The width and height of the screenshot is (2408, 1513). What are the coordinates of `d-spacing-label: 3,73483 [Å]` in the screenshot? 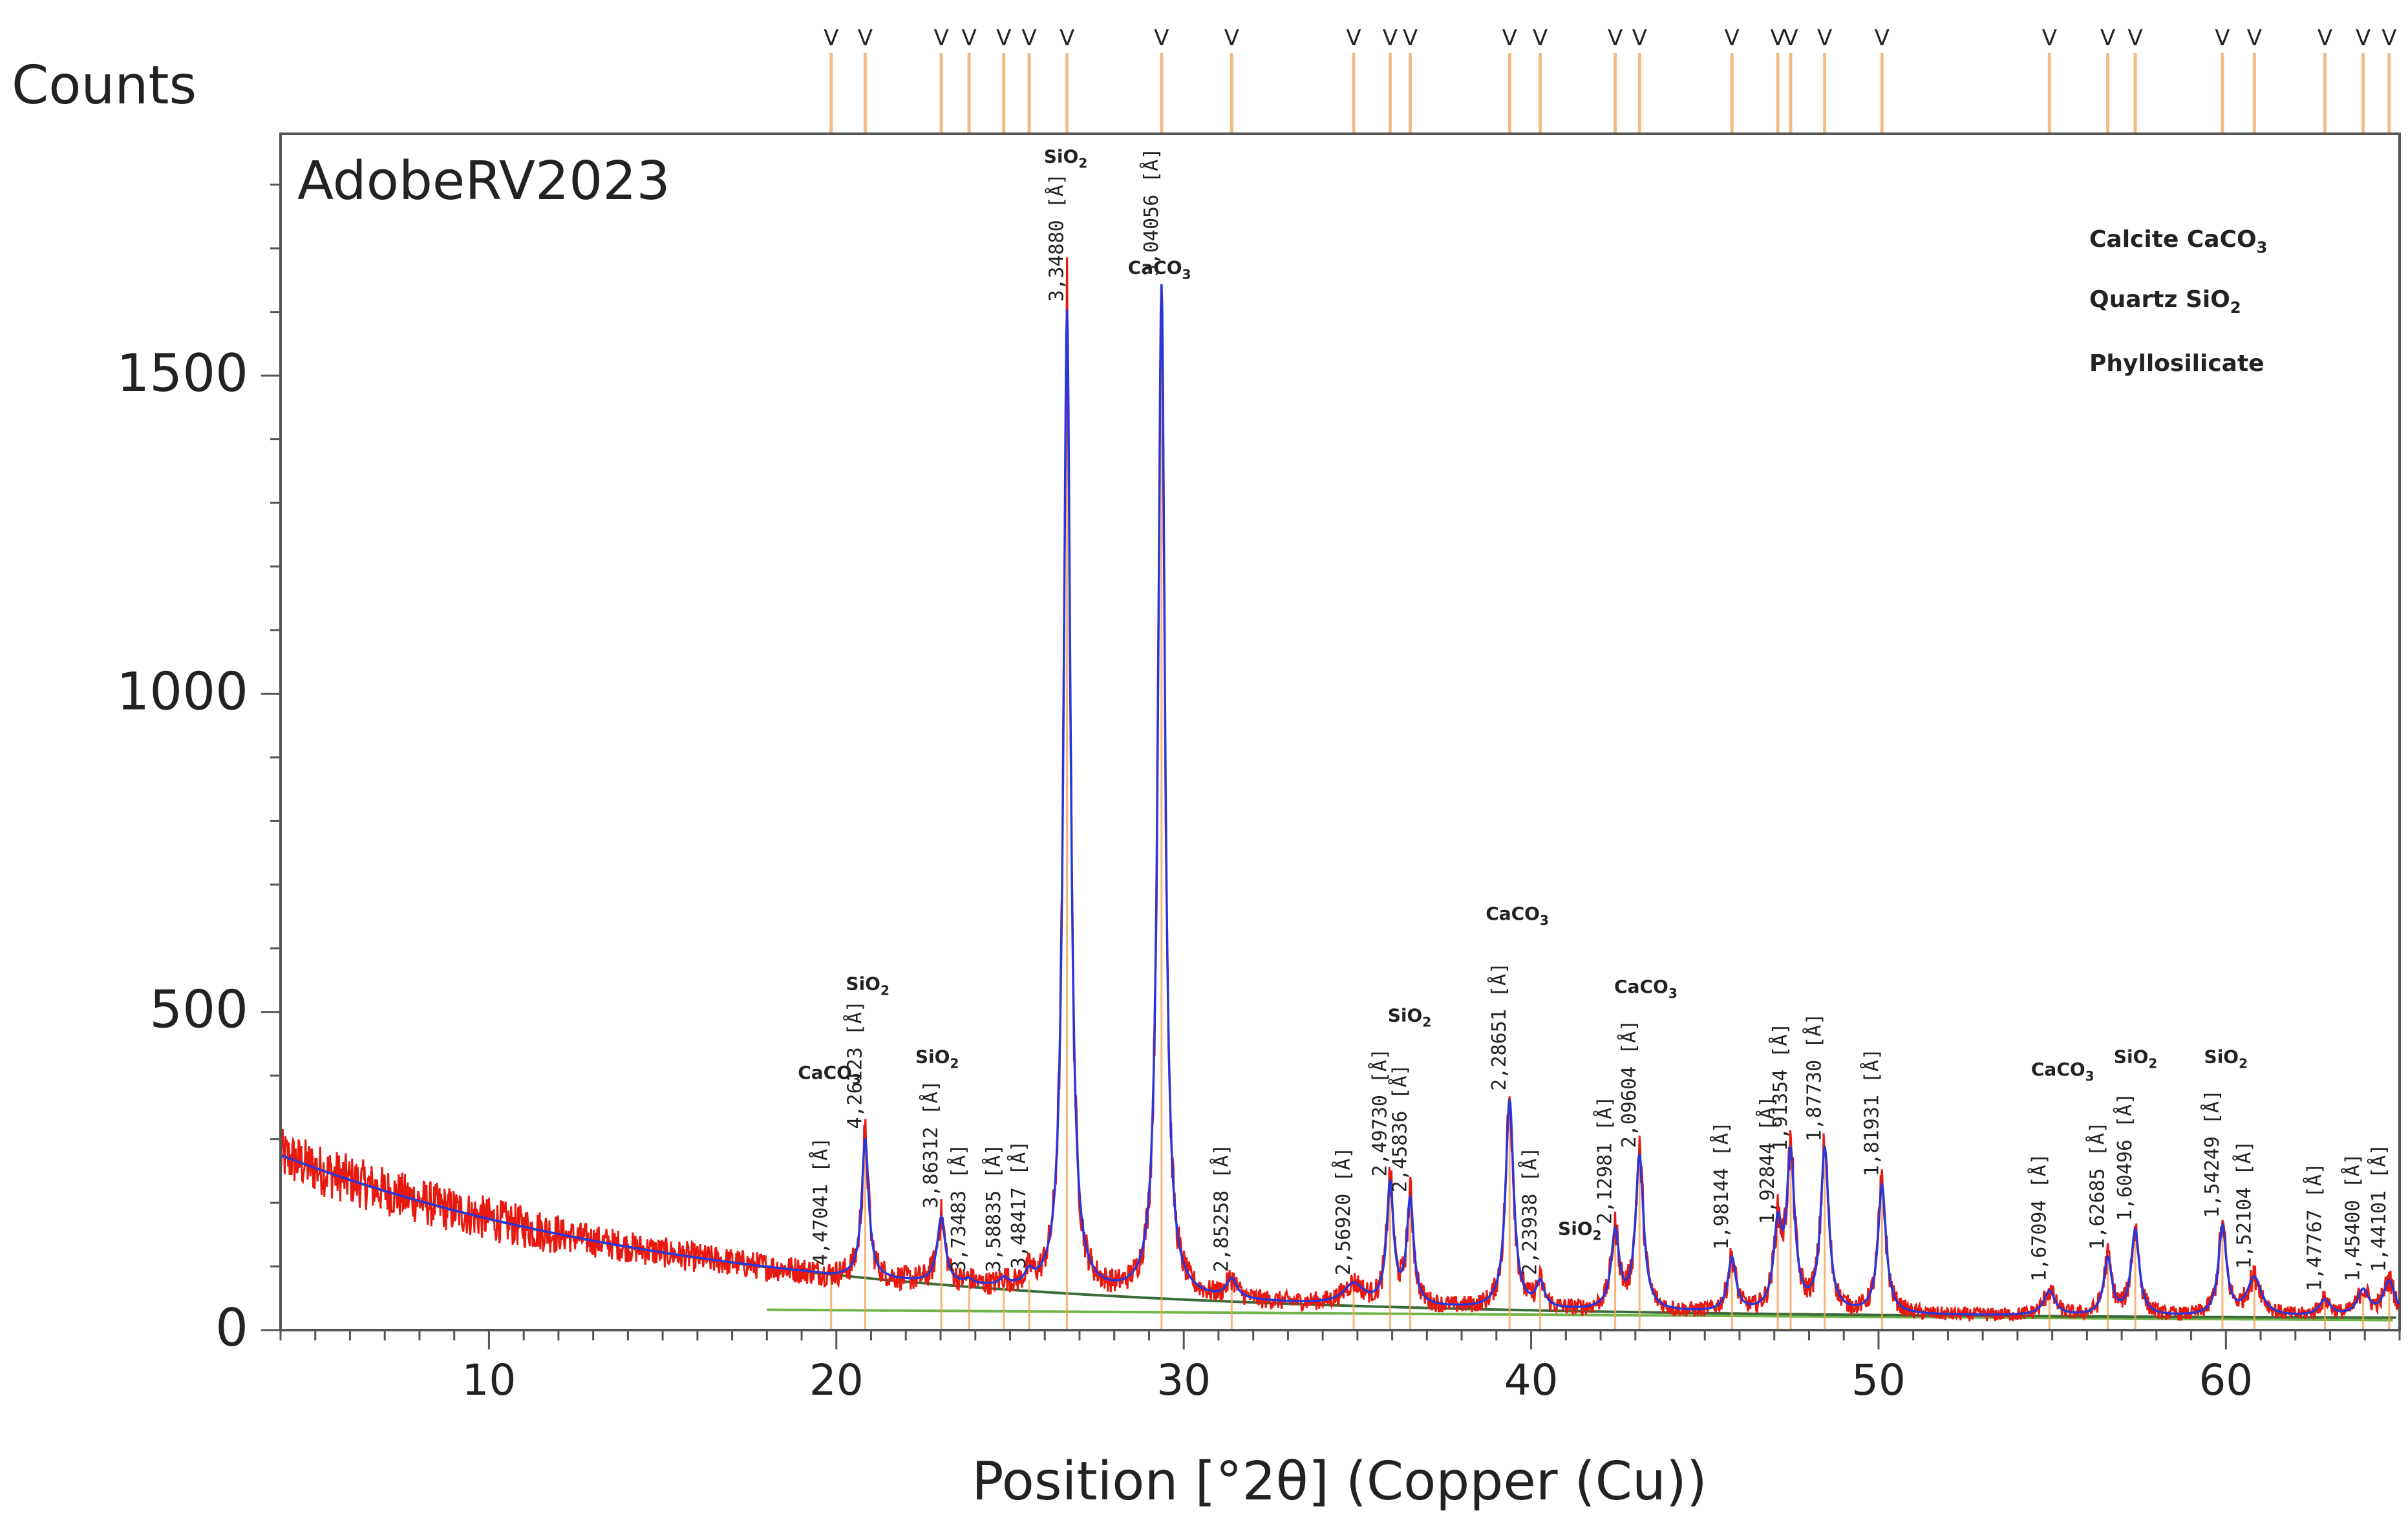 It's located at (958, 1208).